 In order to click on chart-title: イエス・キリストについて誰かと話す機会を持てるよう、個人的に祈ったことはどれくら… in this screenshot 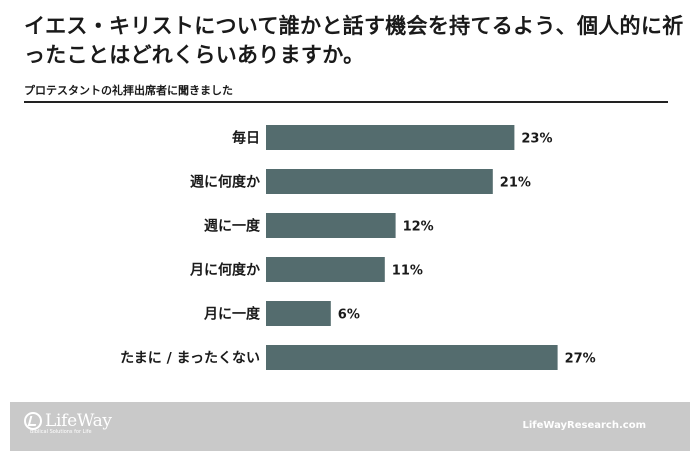, I will do `click(354, 40)`.